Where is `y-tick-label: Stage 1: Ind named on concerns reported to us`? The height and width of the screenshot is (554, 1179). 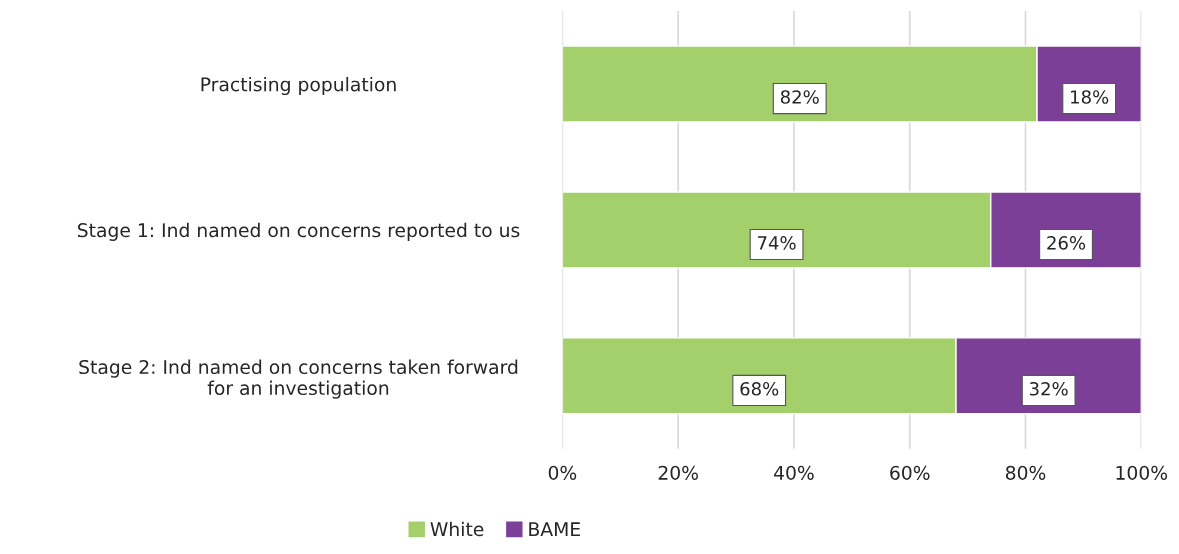 y-tick-label: Stage 1: Ind named on concerns reported to us is located at coordinates (298, 231).